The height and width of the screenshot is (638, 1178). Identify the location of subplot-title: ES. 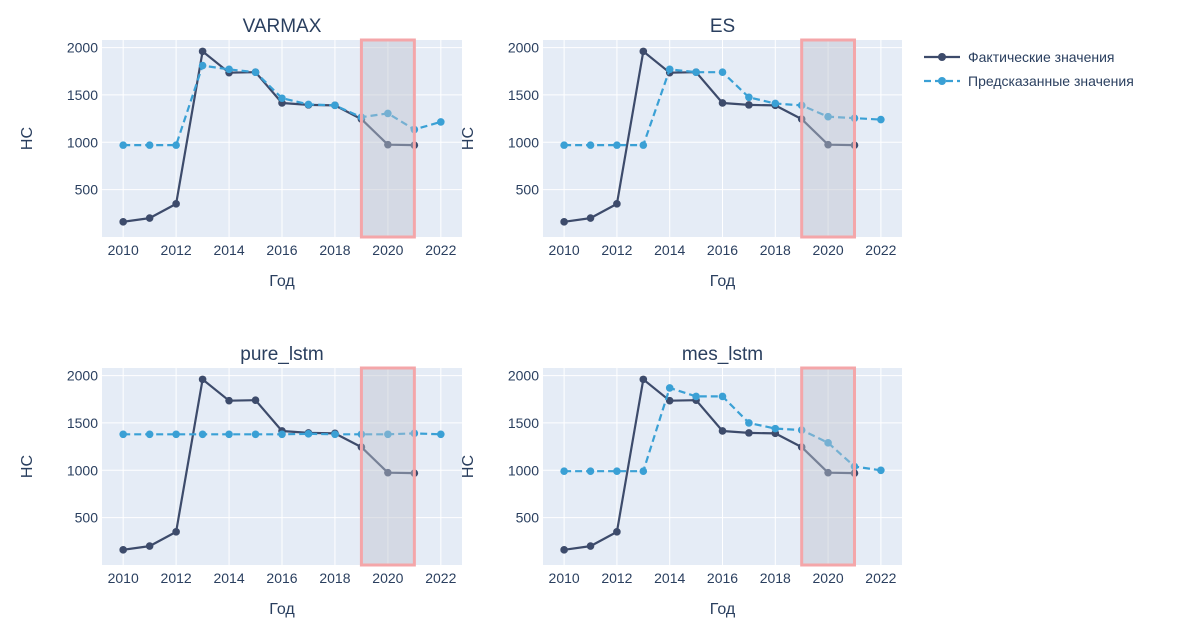
(722, 26).